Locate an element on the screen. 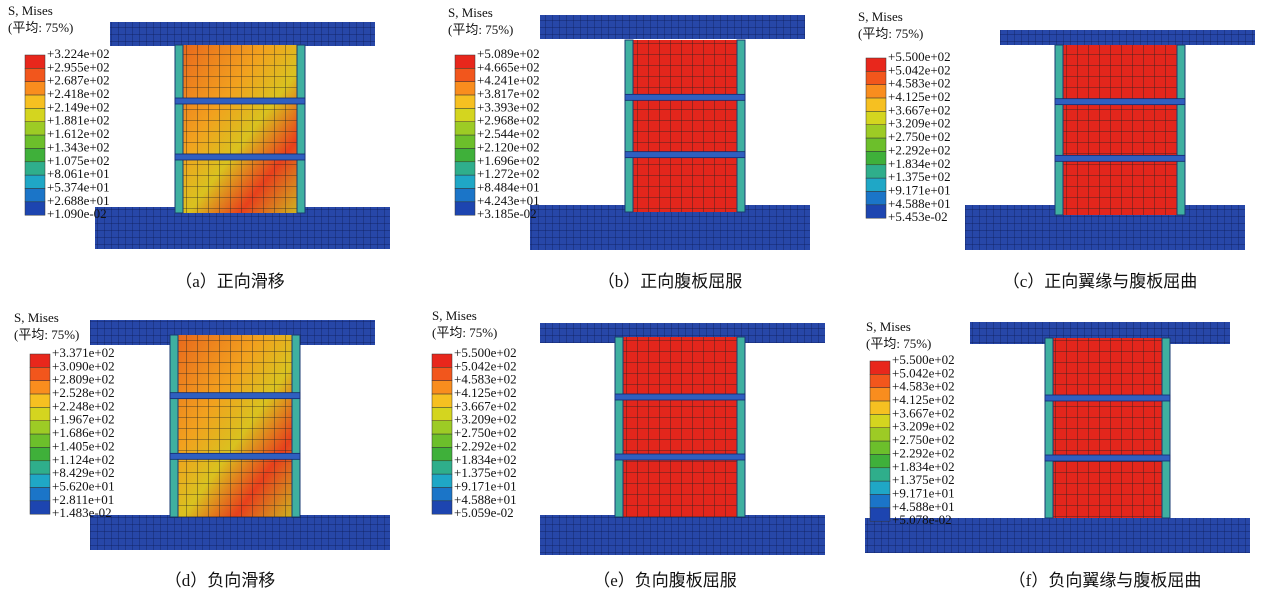 The image size is (1263, 594). legend-label: +3.090e+02 is located at coordinates (83, 365).